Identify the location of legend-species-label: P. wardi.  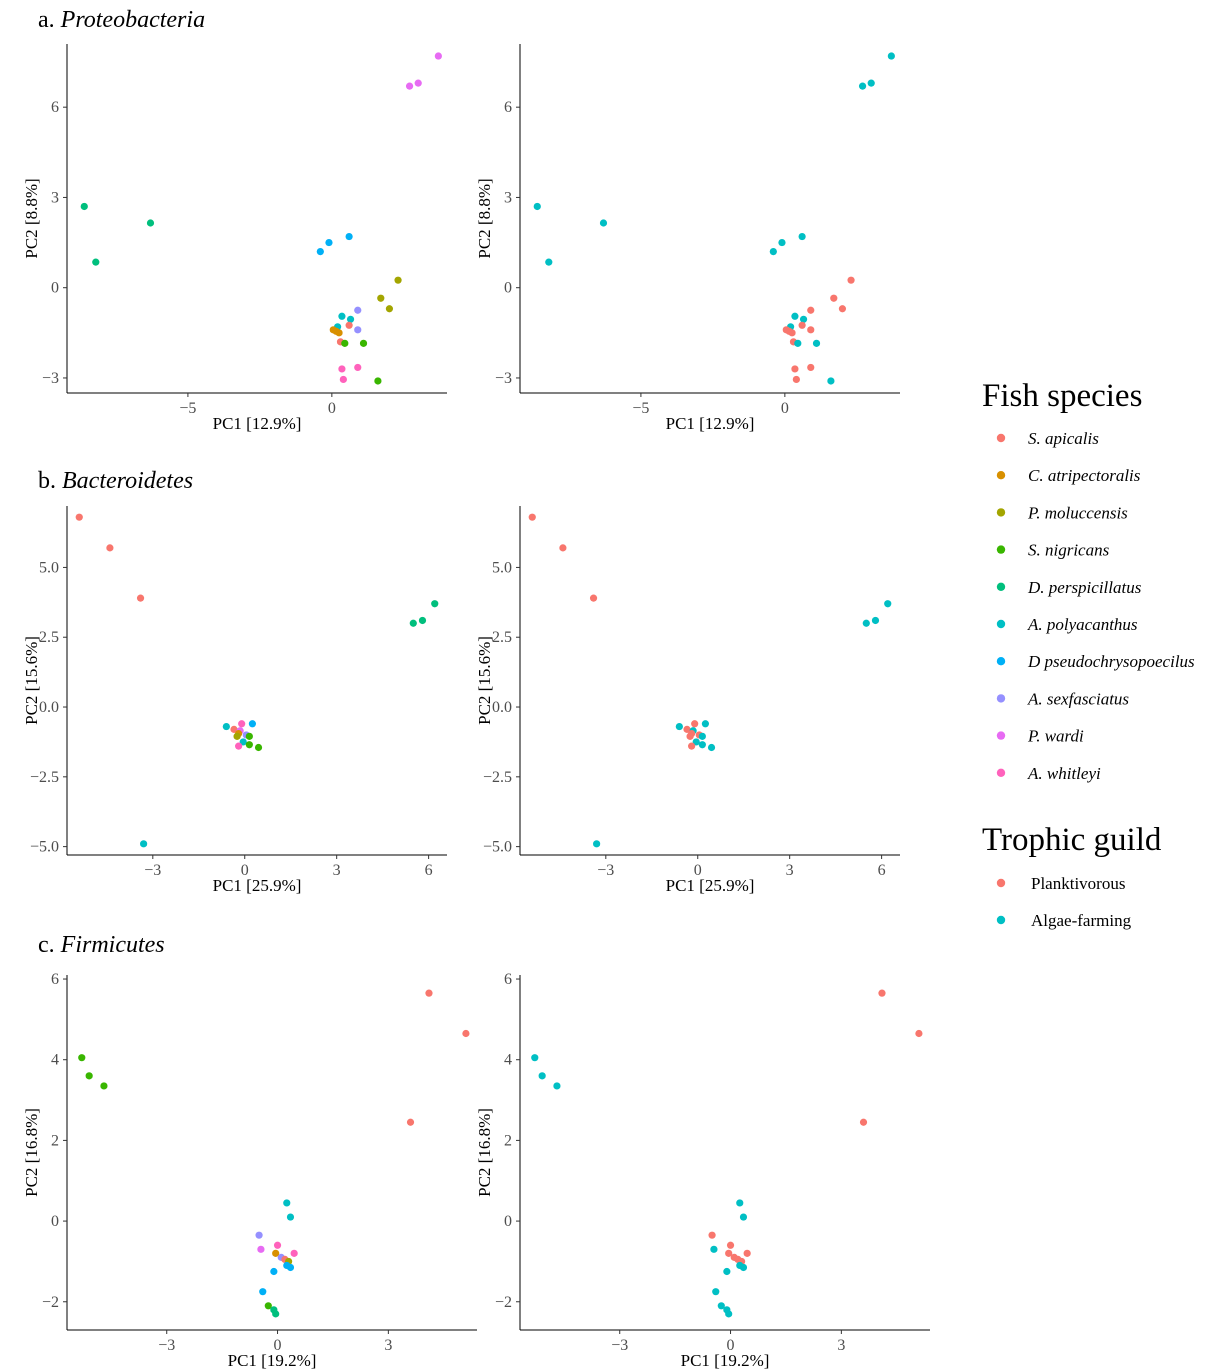
(1055, 736).